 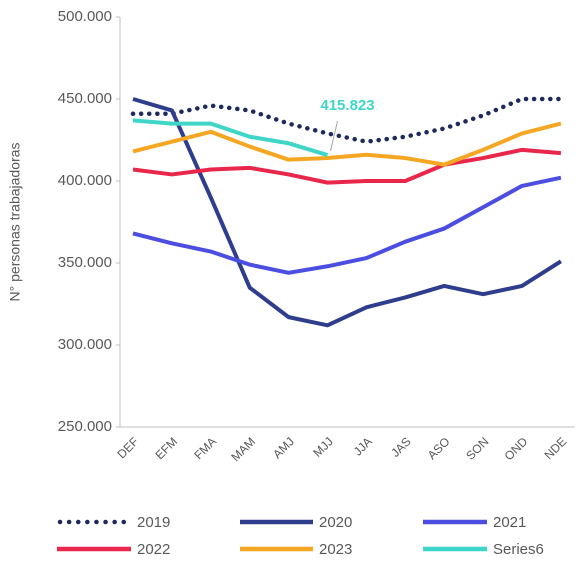 What do you see at coordinates (85, 16) in the screenshot?
I see `y-tick-label: 500.000` at bounding box center [85, 16].